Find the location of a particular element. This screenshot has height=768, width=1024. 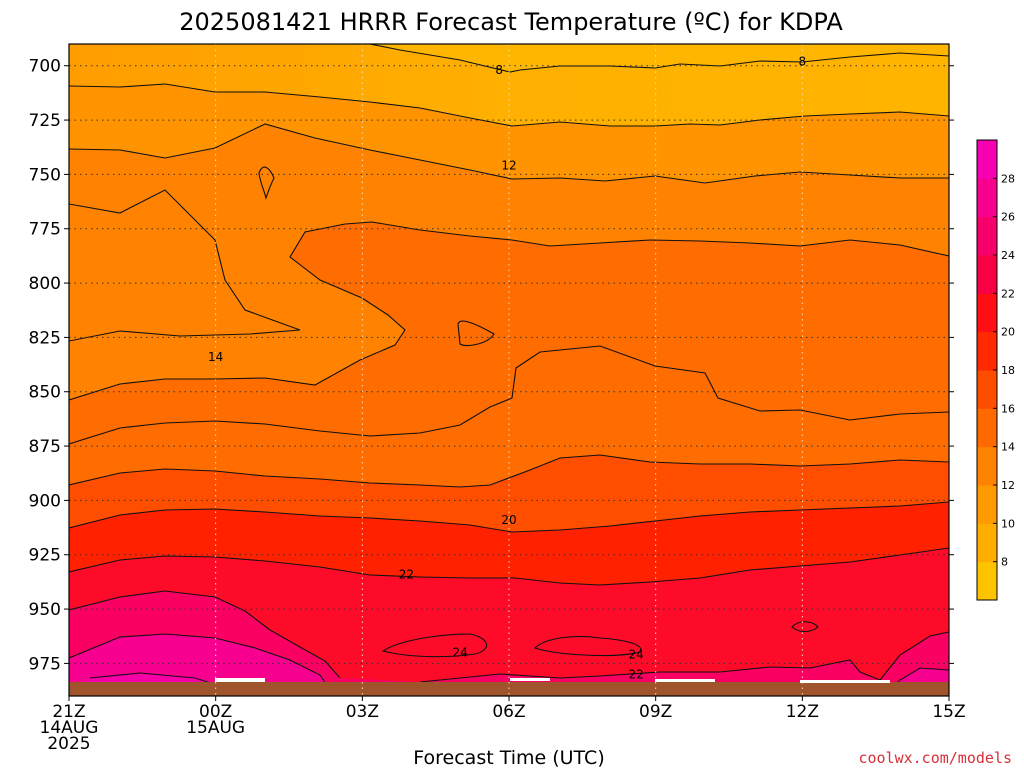

isolated-20-ring is located at coordinates (805, 627).